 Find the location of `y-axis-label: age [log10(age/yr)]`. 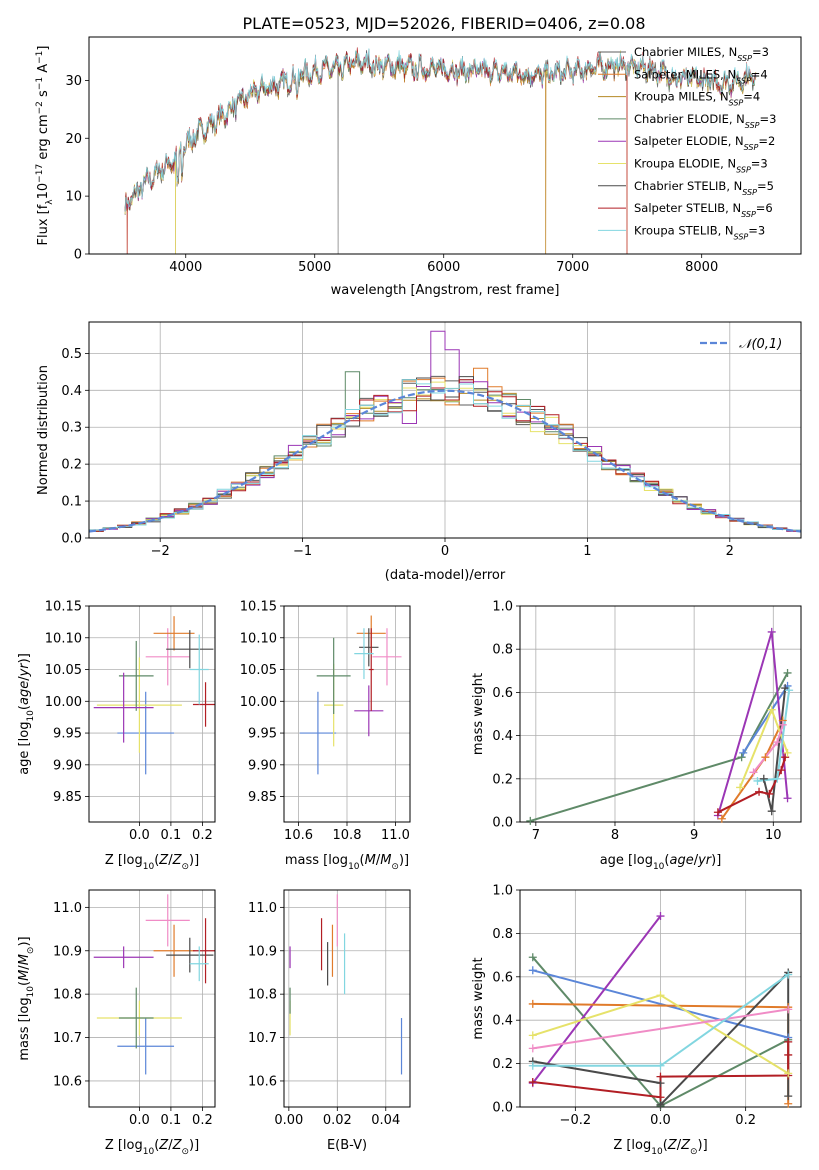

y-axis-label: age [log10(age/yr)] is located at coordinates (26, 714).